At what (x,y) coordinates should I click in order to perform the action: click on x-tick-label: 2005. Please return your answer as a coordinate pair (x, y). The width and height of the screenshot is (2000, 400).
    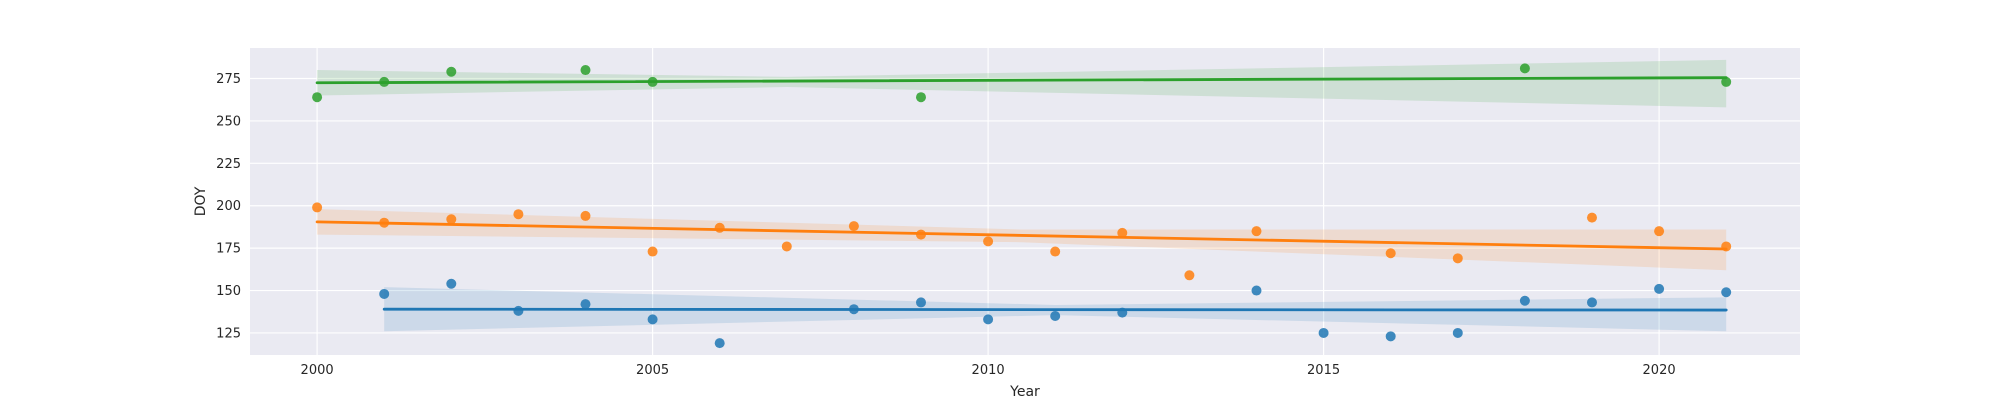
    Looking at the image, I should click on (652, 370).